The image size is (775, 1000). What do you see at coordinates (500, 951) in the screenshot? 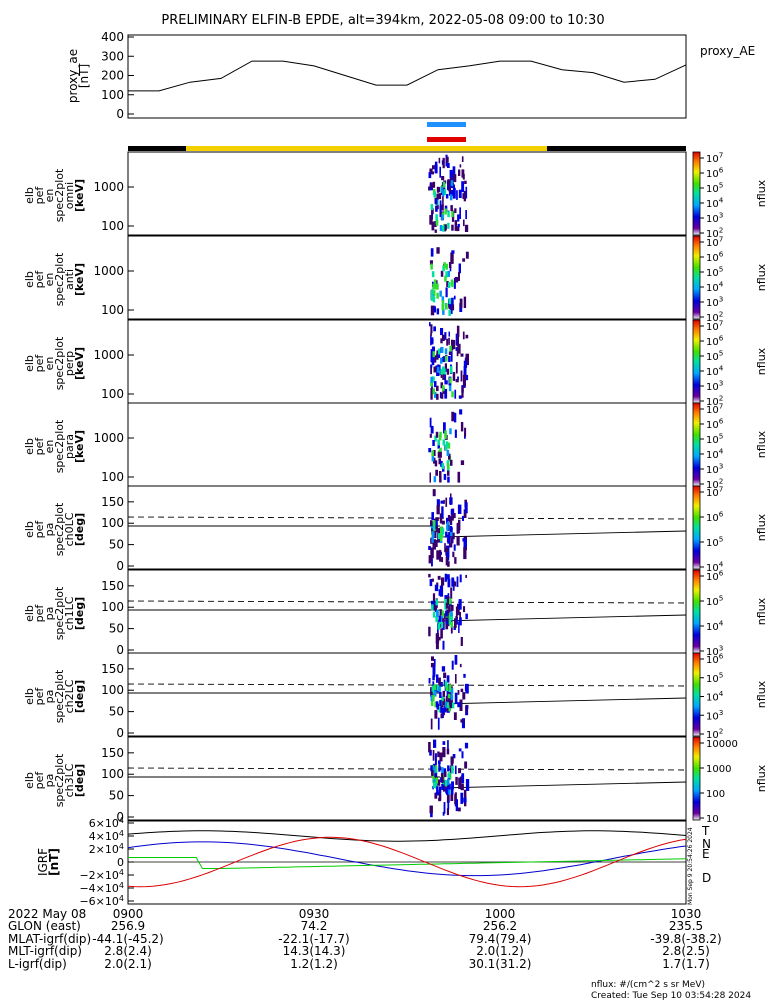
I see `x-axis-value: 2.0(1.2)` at bounding box center [500, 951].